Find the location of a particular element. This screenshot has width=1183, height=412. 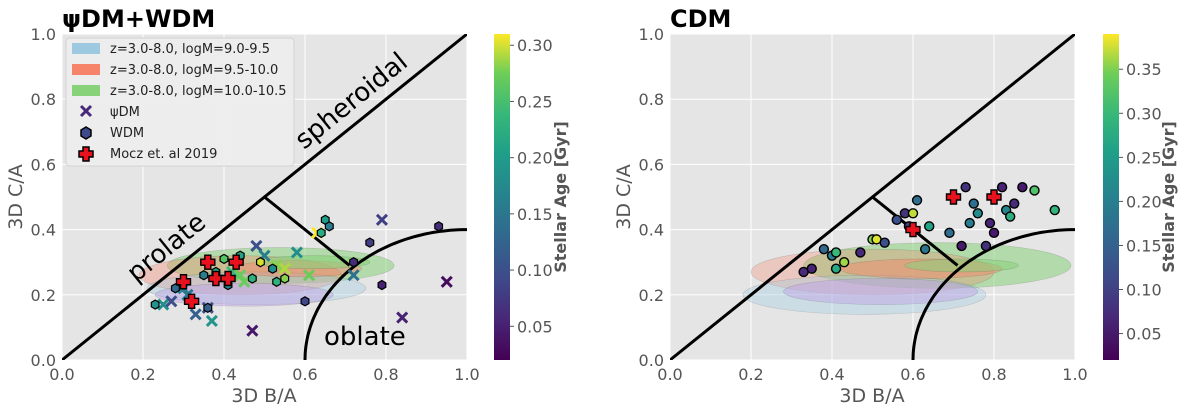

left-y-ticks: 0.0 0.2 0.4 0.6 0.8 1.0 is located at coordinates (43, 197).